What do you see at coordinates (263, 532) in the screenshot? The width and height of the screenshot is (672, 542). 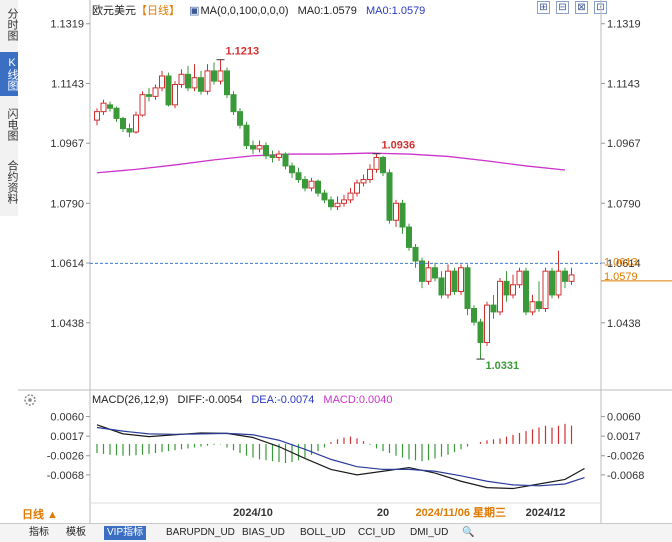 I see `tab-bias: BIAS_UD` at bounding box center [263, 532].